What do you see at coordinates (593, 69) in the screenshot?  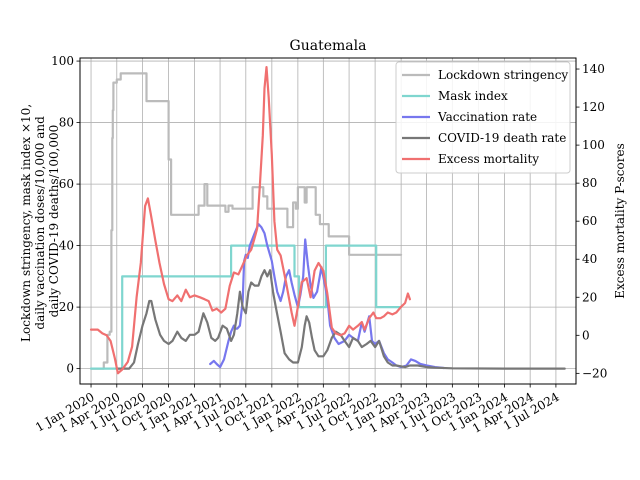 I see `y-tick-label-right: 140` at bounding box center [593, 69].